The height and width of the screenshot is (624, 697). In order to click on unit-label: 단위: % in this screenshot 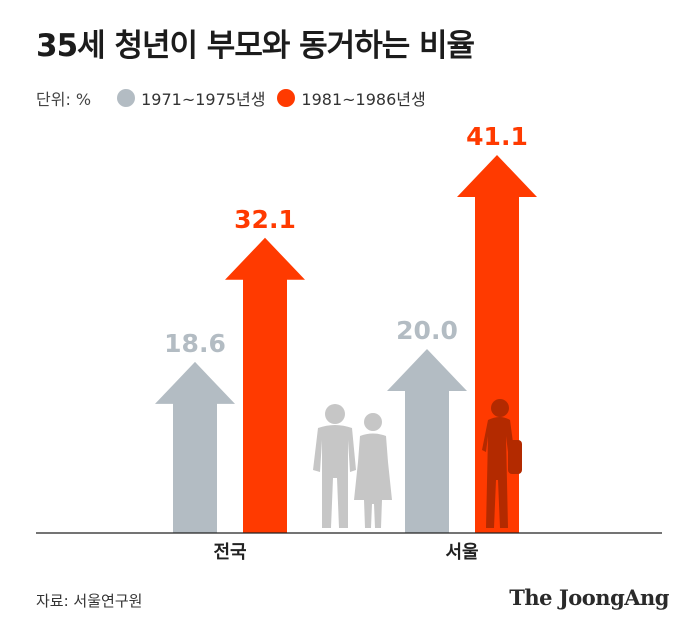, I will do `click(64, 99)`.